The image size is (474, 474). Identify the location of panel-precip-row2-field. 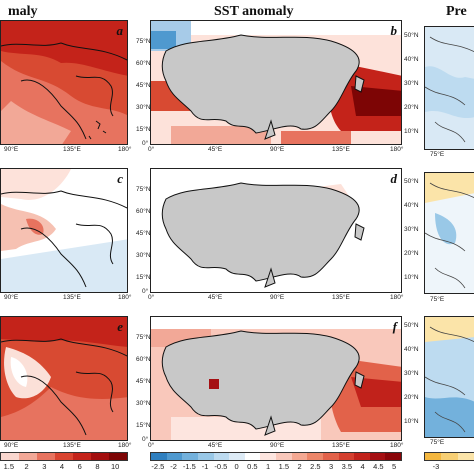
(449, 233).